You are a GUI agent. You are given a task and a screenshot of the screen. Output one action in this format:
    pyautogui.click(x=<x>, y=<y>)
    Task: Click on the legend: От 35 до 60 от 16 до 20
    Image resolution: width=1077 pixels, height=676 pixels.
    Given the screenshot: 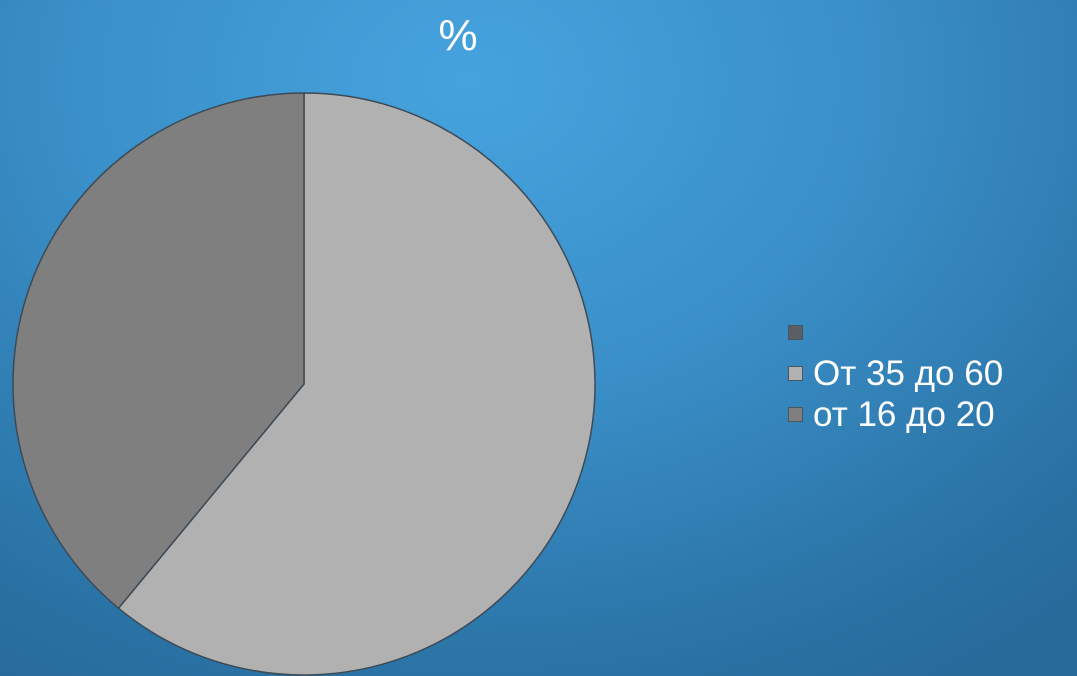 What is the action you would take?
    pyautogui.click(x=895, y=373)
    